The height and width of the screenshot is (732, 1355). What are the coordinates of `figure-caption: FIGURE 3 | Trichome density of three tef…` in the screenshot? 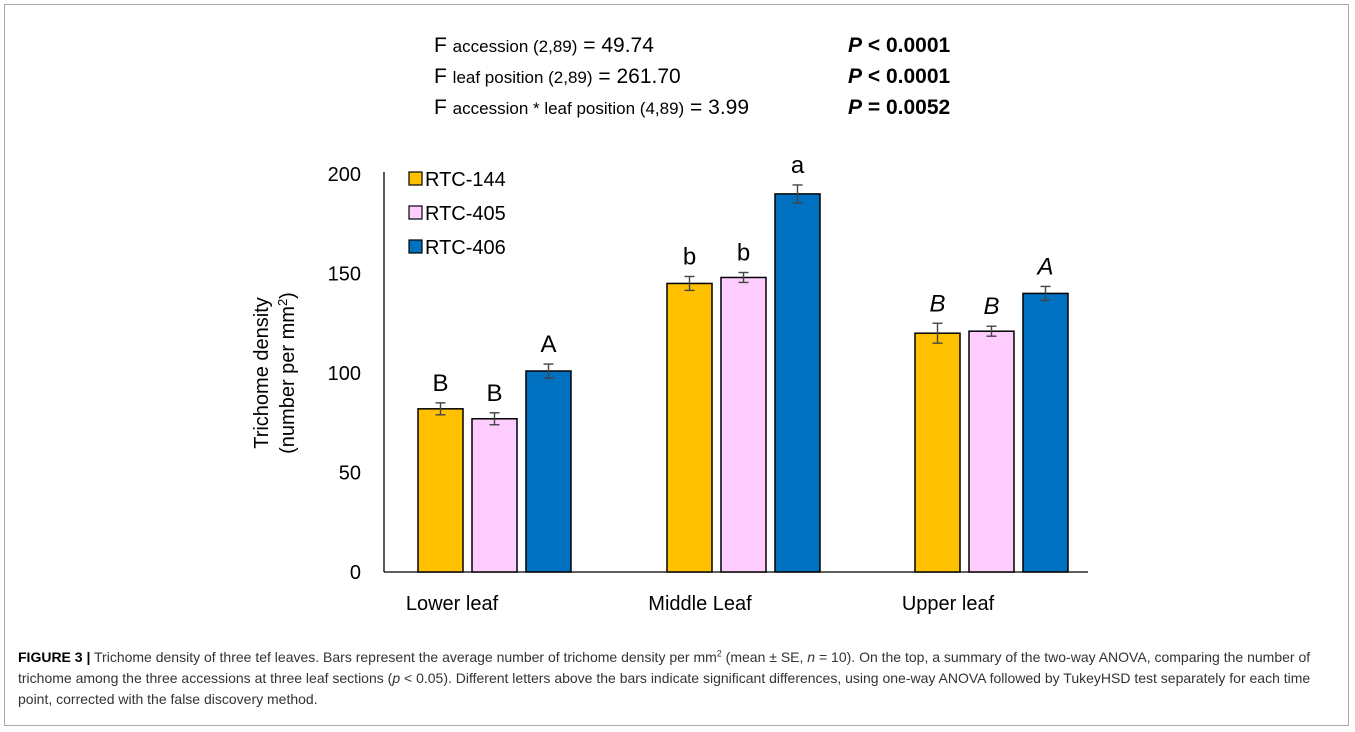 It's located at (675, 678).